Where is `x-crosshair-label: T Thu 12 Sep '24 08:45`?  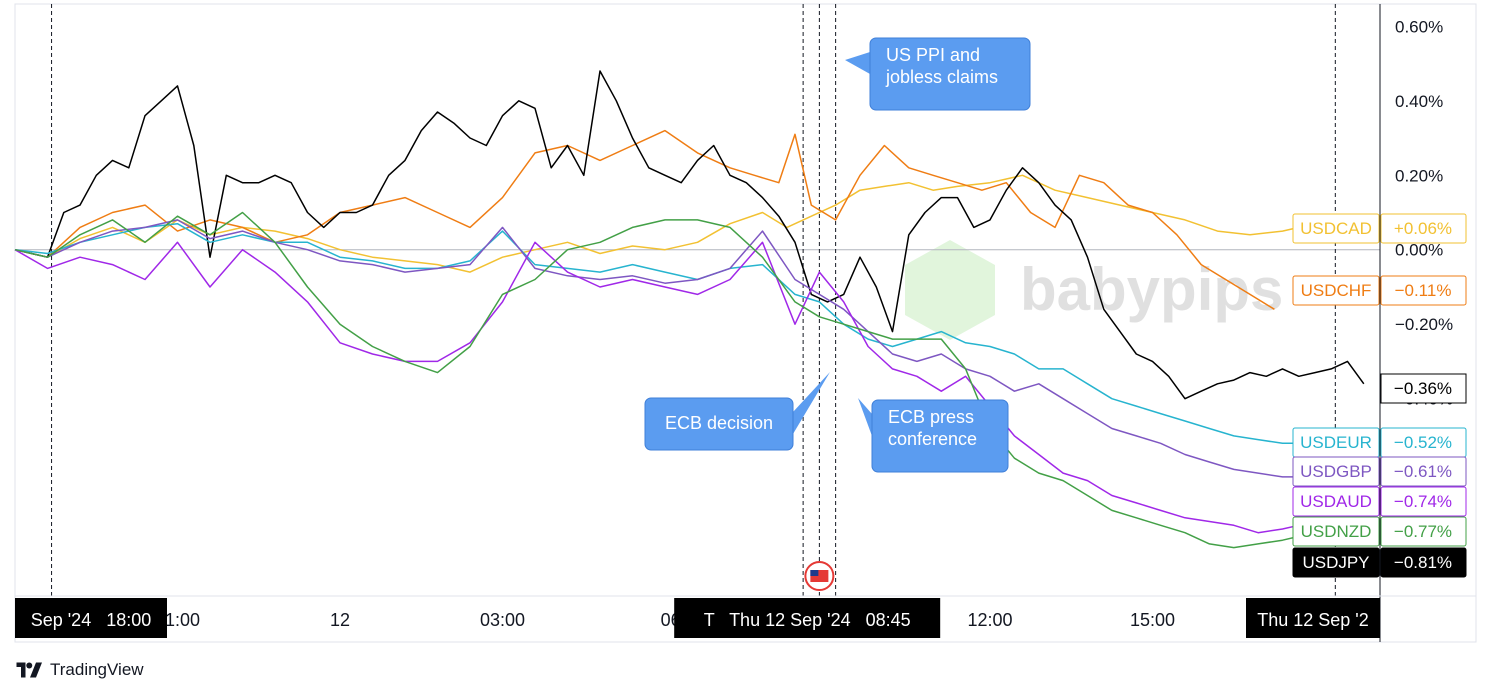
x-crosshair-label: T Thu 12 Sep '24 08:45 is located at coordinates (807, 620).